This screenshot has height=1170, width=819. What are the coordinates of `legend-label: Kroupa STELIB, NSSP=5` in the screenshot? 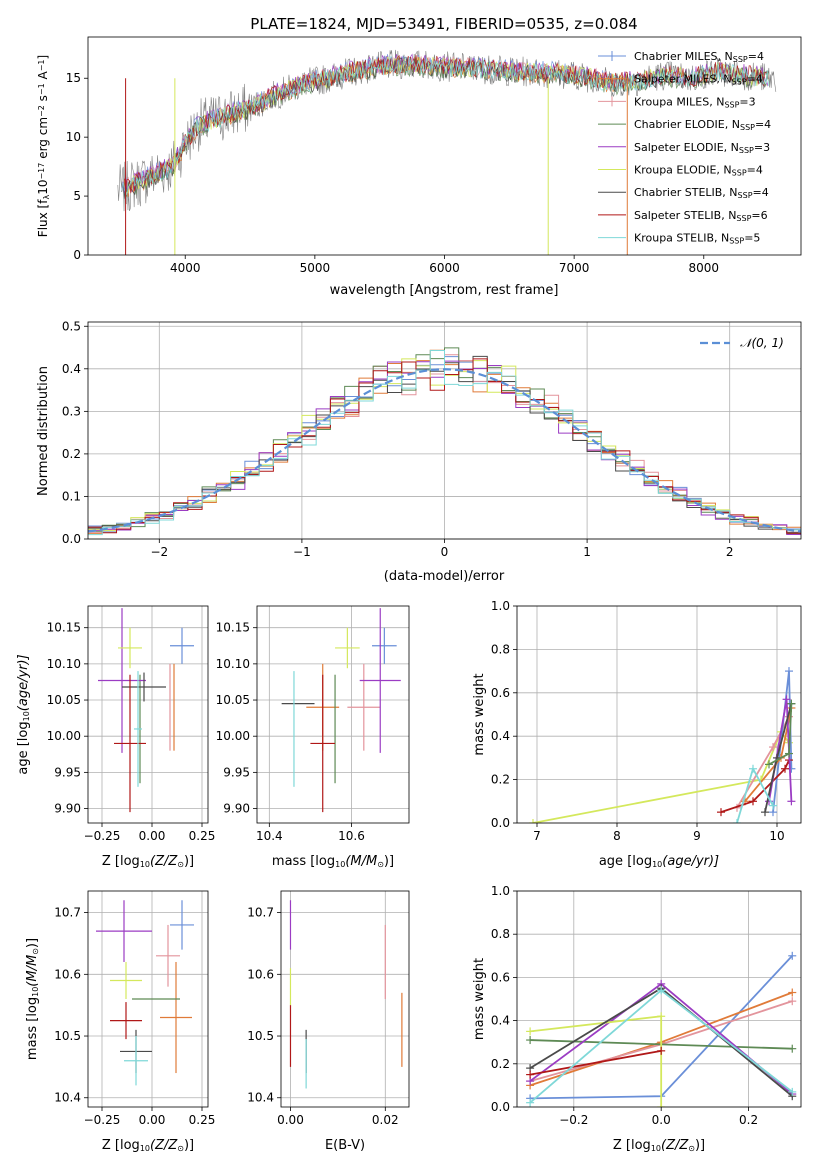 It's located at (697, 239).